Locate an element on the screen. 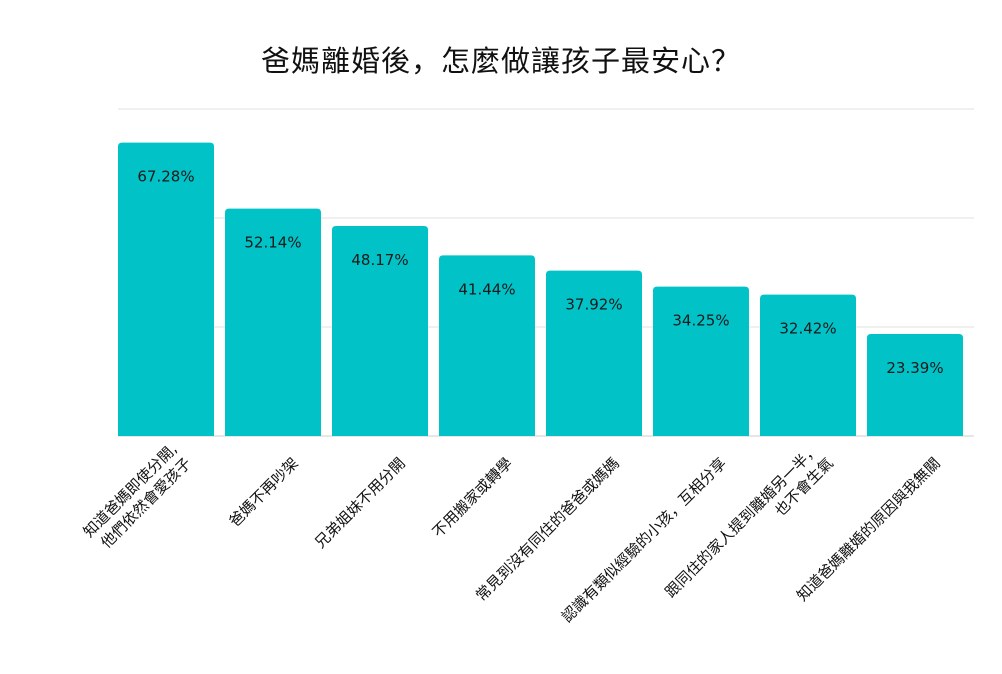 The image size is (1002, 674). category-label-line: 跟同住的家人提到離婚另一半， is located at coordinates (741, 520).